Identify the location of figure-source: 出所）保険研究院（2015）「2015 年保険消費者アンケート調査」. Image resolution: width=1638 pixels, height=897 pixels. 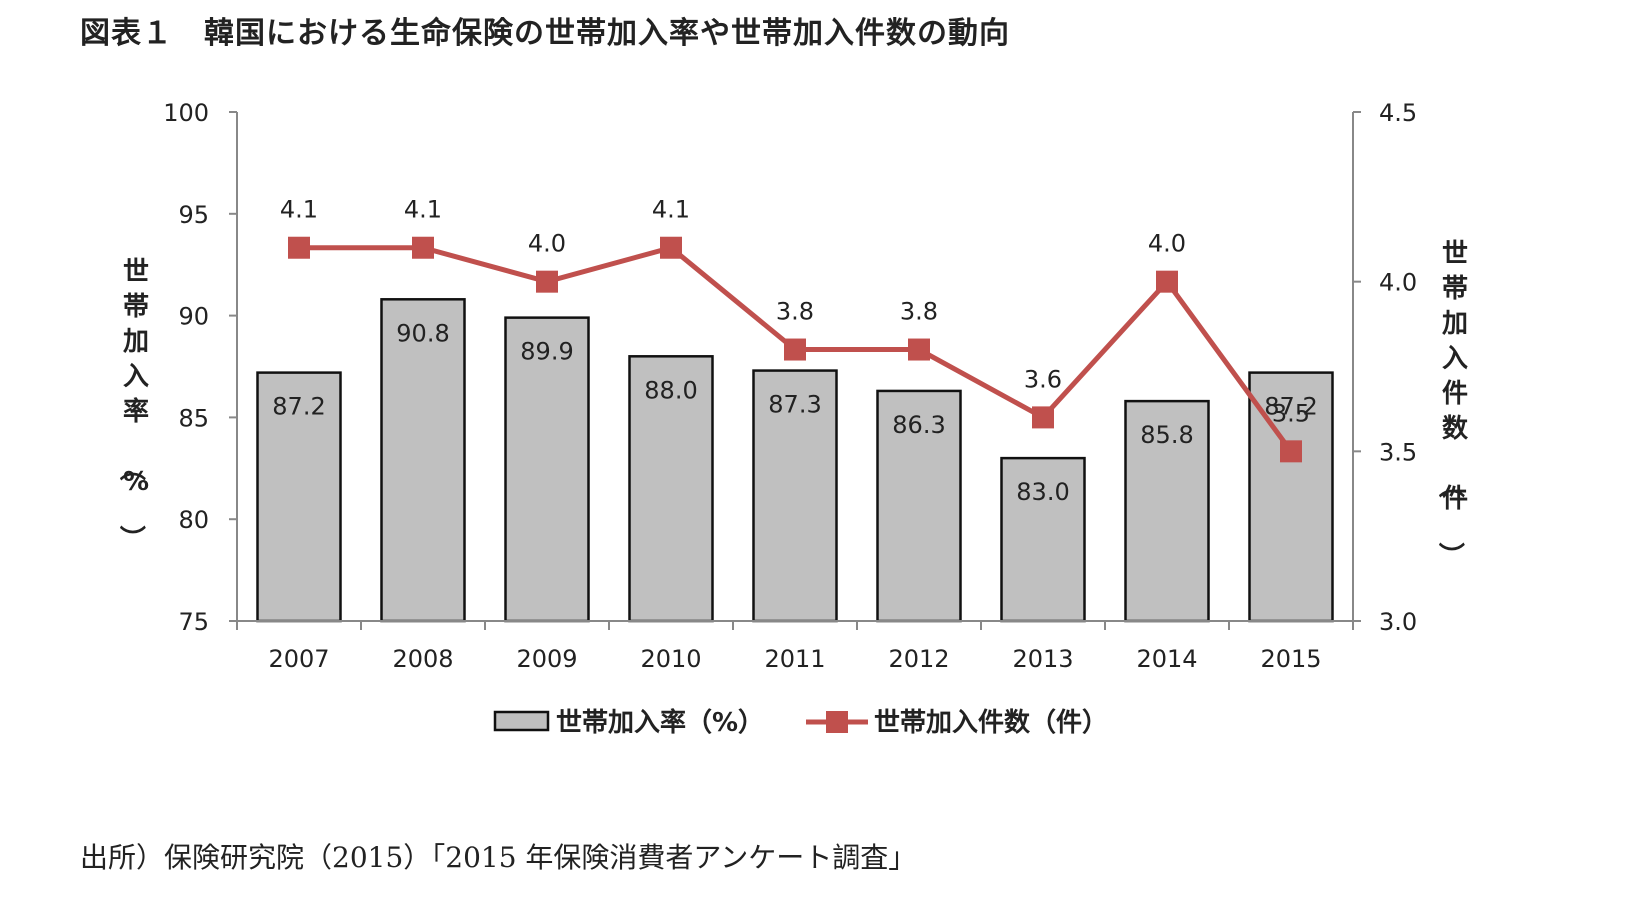
(498, 857).